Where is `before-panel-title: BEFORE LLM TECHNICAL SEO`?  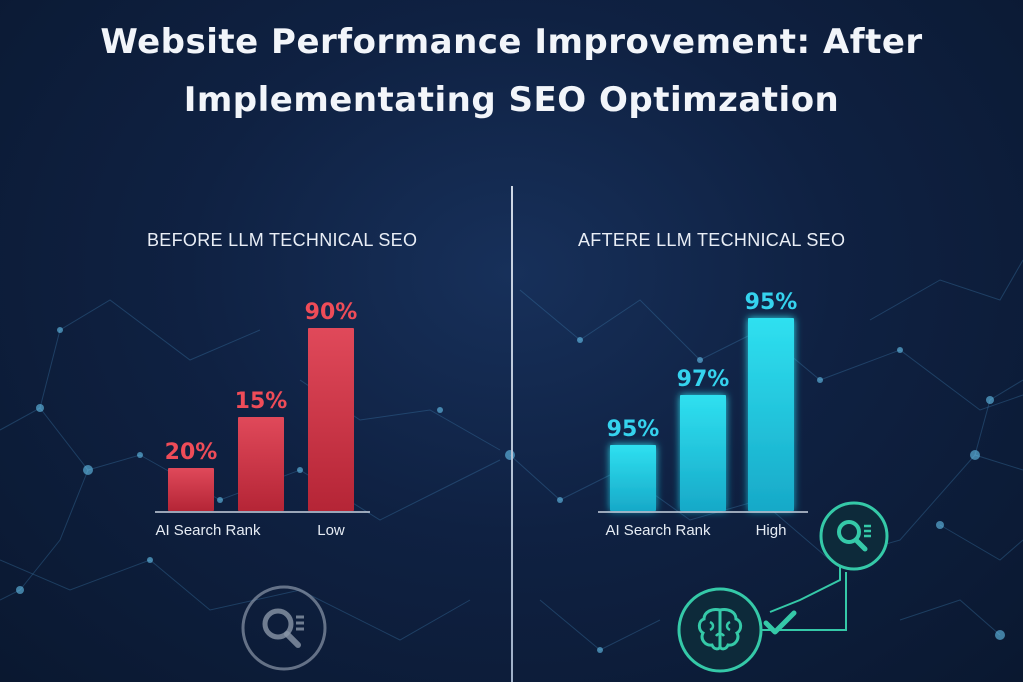
before-panel-title: BEFORE LLM TECHNICAL SEO is located at coordinates (282, 240).